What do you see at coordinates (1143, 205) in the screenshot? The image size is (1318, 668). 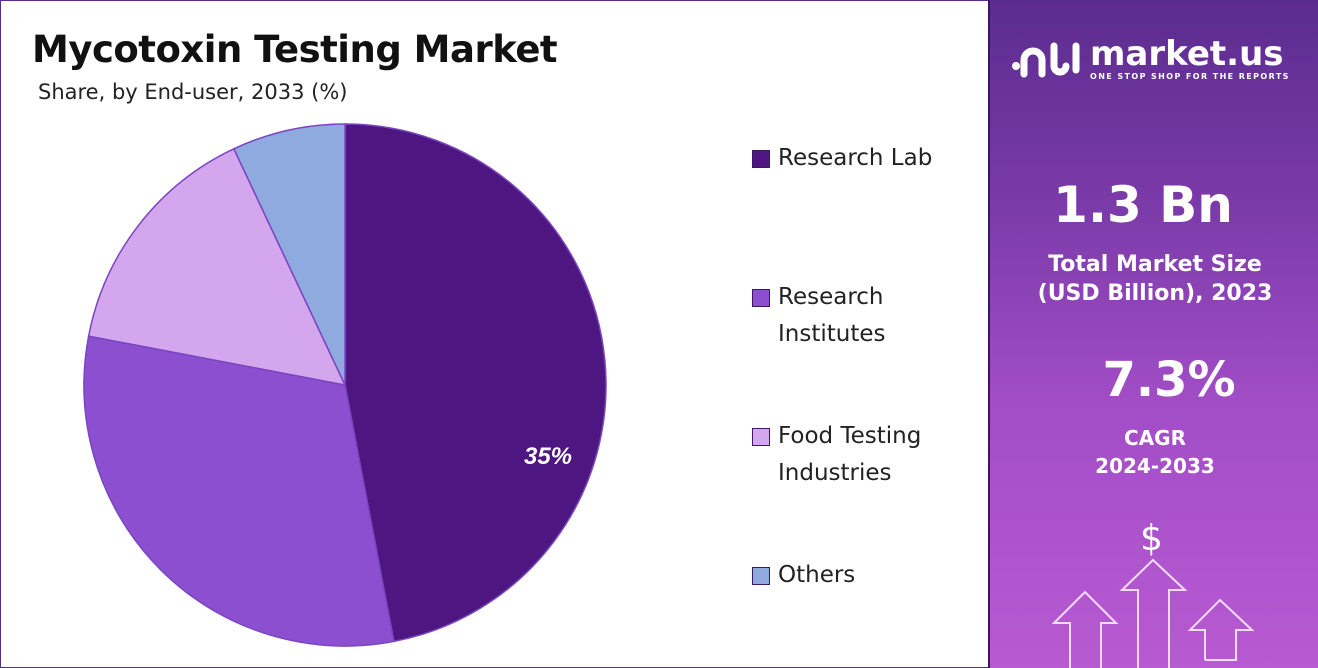 I see `market-size-value: 1.3 Bn` at bounding box center [1143, 205].